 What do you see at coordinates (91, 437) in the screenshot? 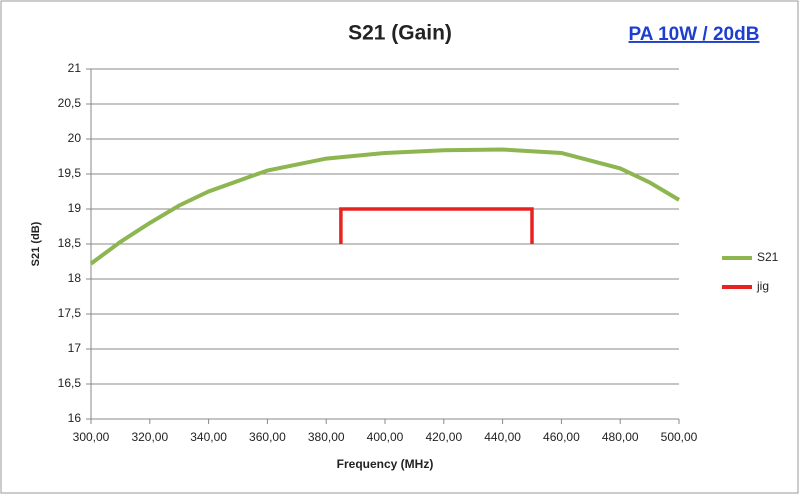
I see `x-tick-label: 300,00` at bounding box center [91, 437].